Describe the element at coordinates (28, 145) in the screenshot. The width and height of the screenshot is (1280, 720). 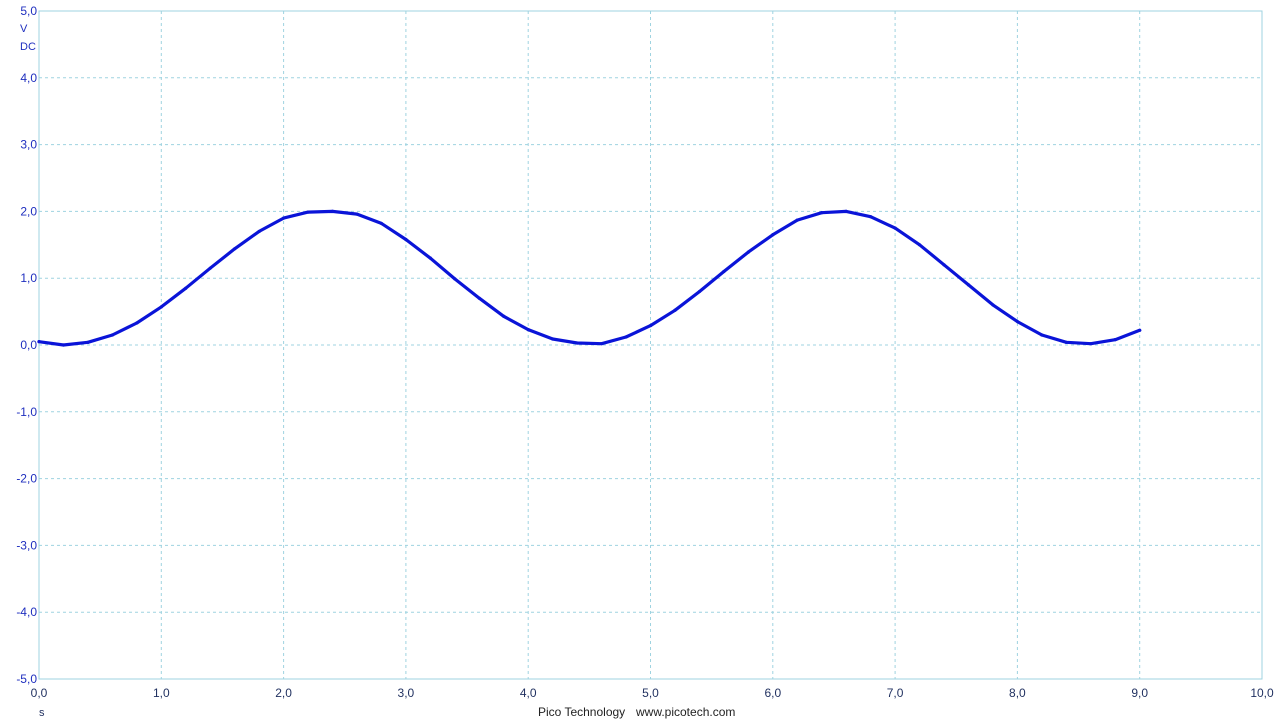
I see `y-tick-label: 3,0` at that location.